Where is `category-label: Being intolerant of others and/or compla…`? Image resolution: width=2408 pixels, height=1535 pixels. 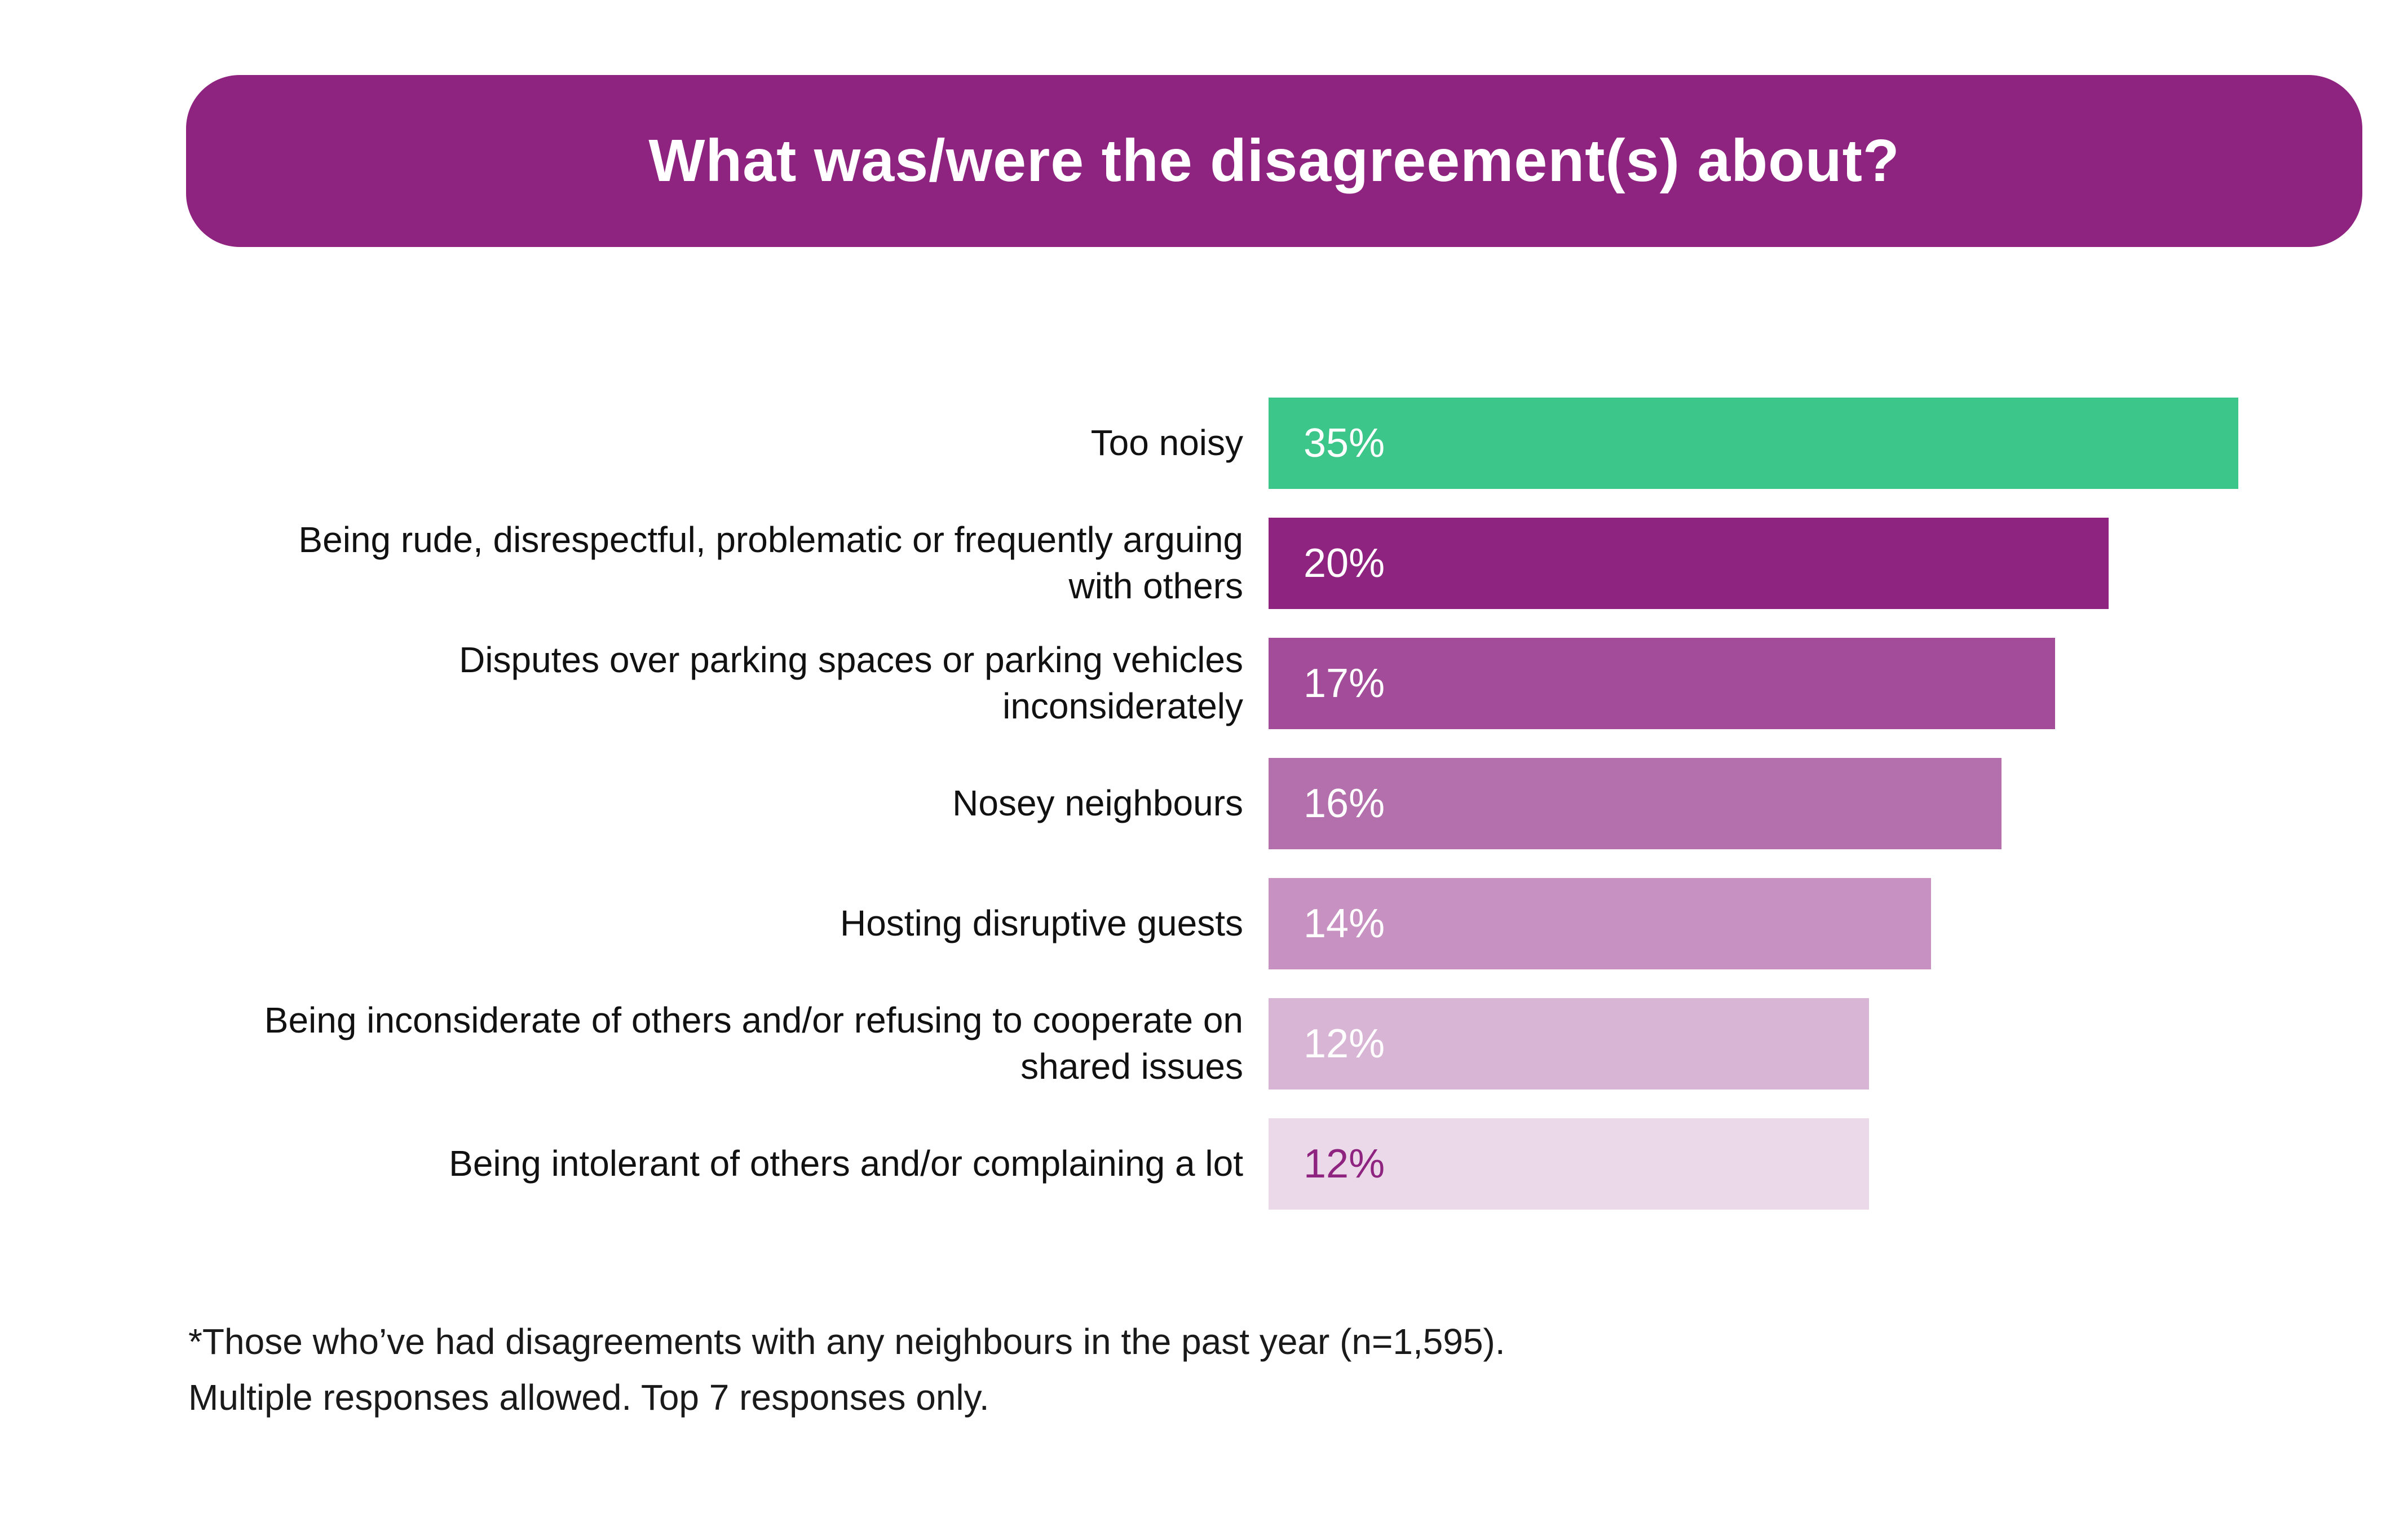
category-label: Being intolerant of others and/or compla… is located at coordinates (846, 1163).